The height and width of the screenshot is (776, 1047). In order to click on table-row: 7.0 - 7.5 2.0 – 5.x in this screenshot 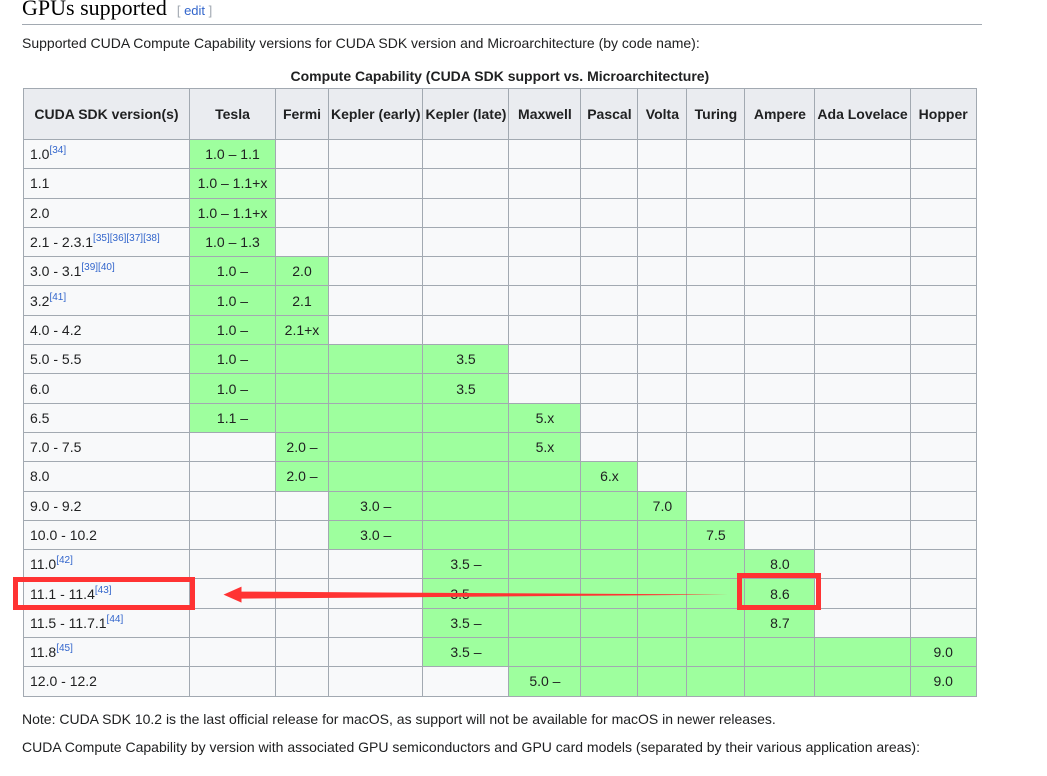, I will do `click(500, 447)`.